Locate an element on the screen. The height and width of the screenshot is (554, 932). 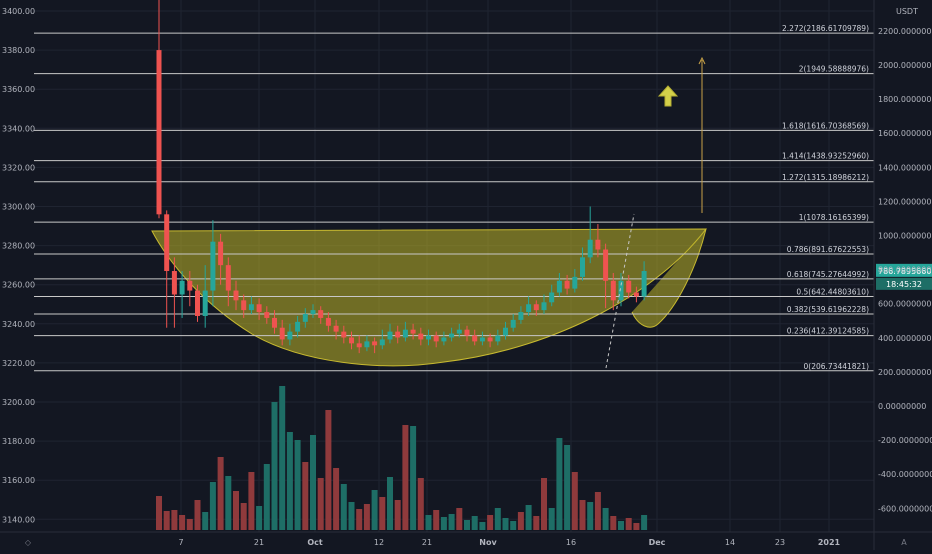
left-axis-tick-label: 3160.00 is located at coordinates (18, 480).